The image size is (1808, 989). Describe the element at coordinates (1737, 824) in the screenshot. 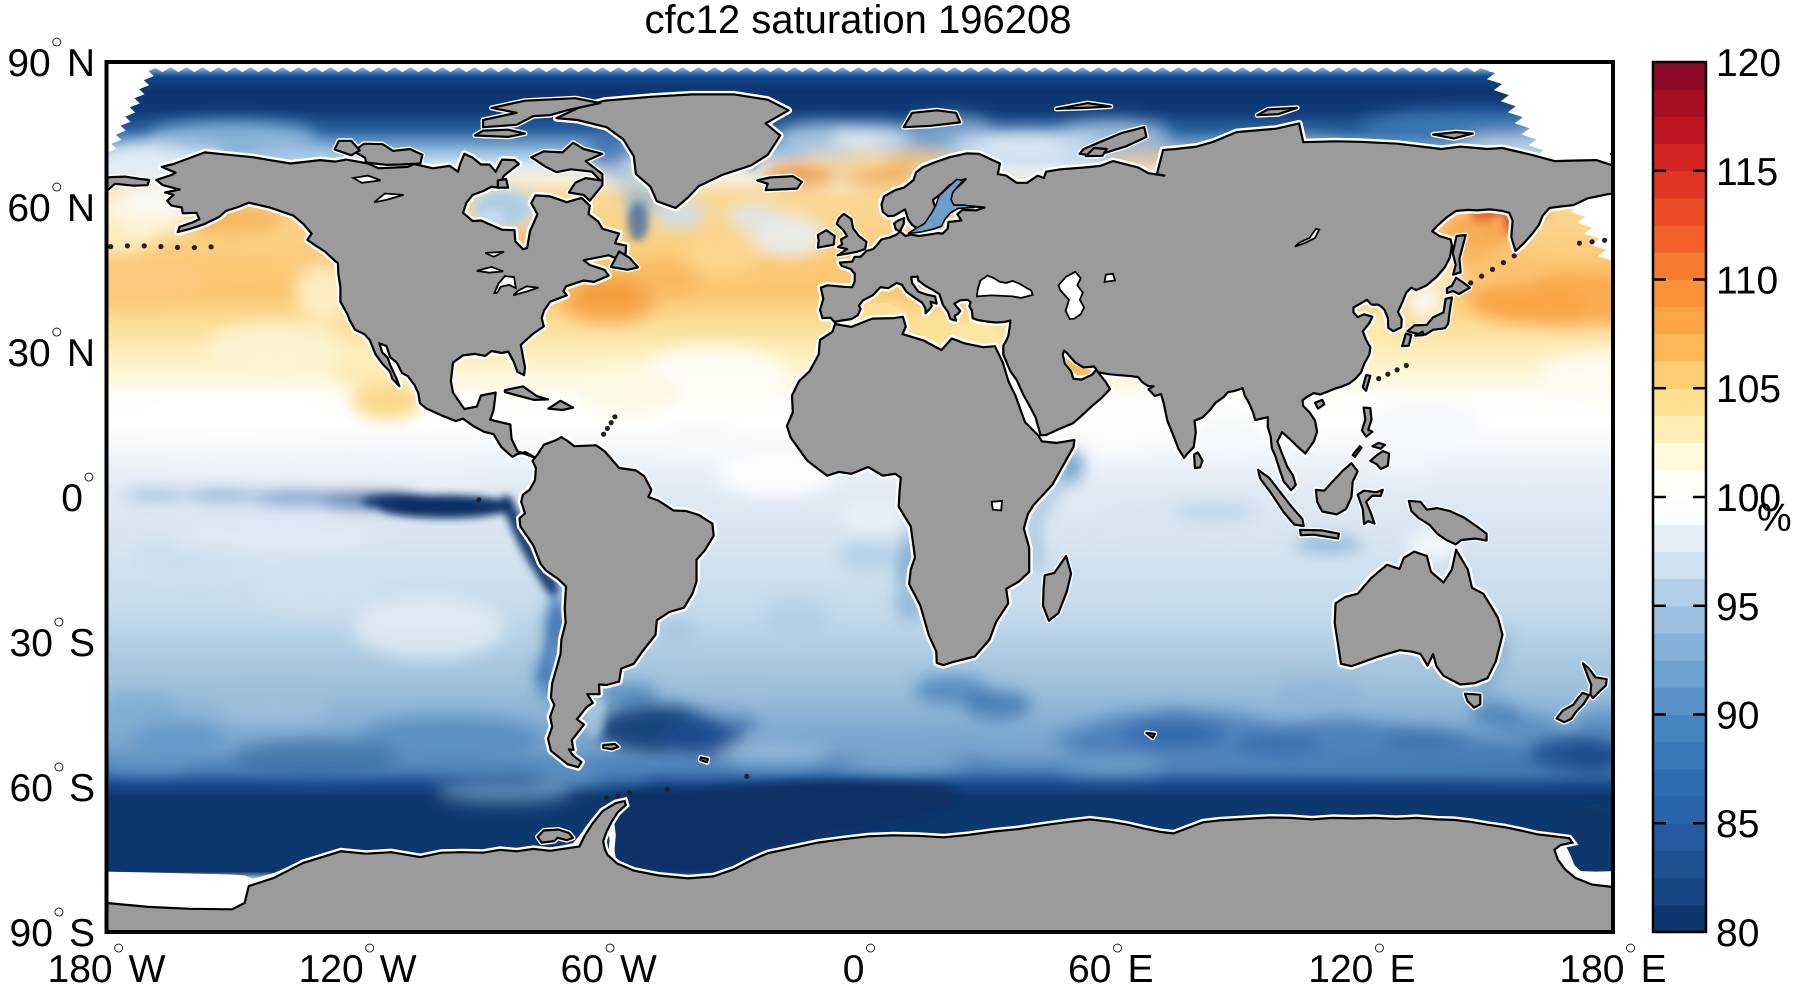

I see `svg-text: 85` at that location.